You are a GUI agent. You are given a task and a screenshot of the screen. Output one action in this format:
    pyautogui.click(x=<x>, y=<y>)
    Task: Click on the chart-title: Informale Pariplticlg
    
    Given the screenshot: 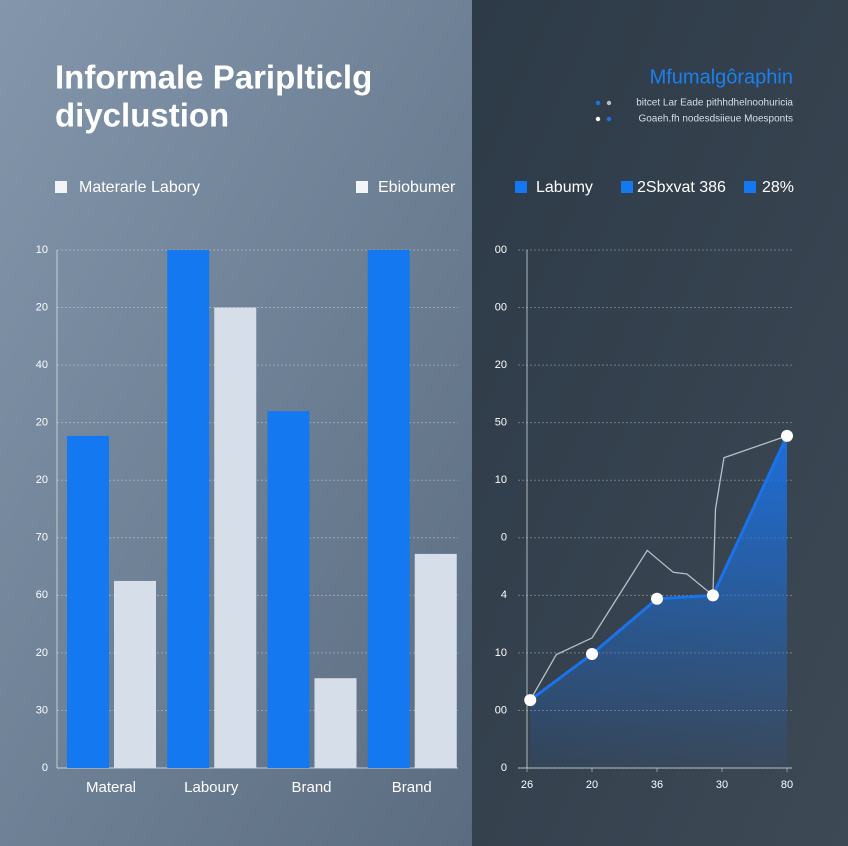 What is the action you would take?
    pyautogui.click(x=213, y=77)
    